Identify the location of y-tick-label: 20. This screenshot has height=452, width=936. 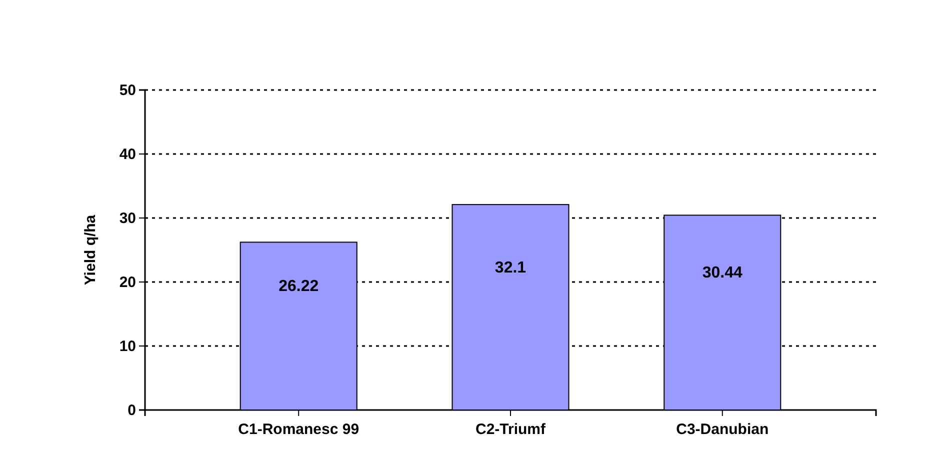
(127, 282).